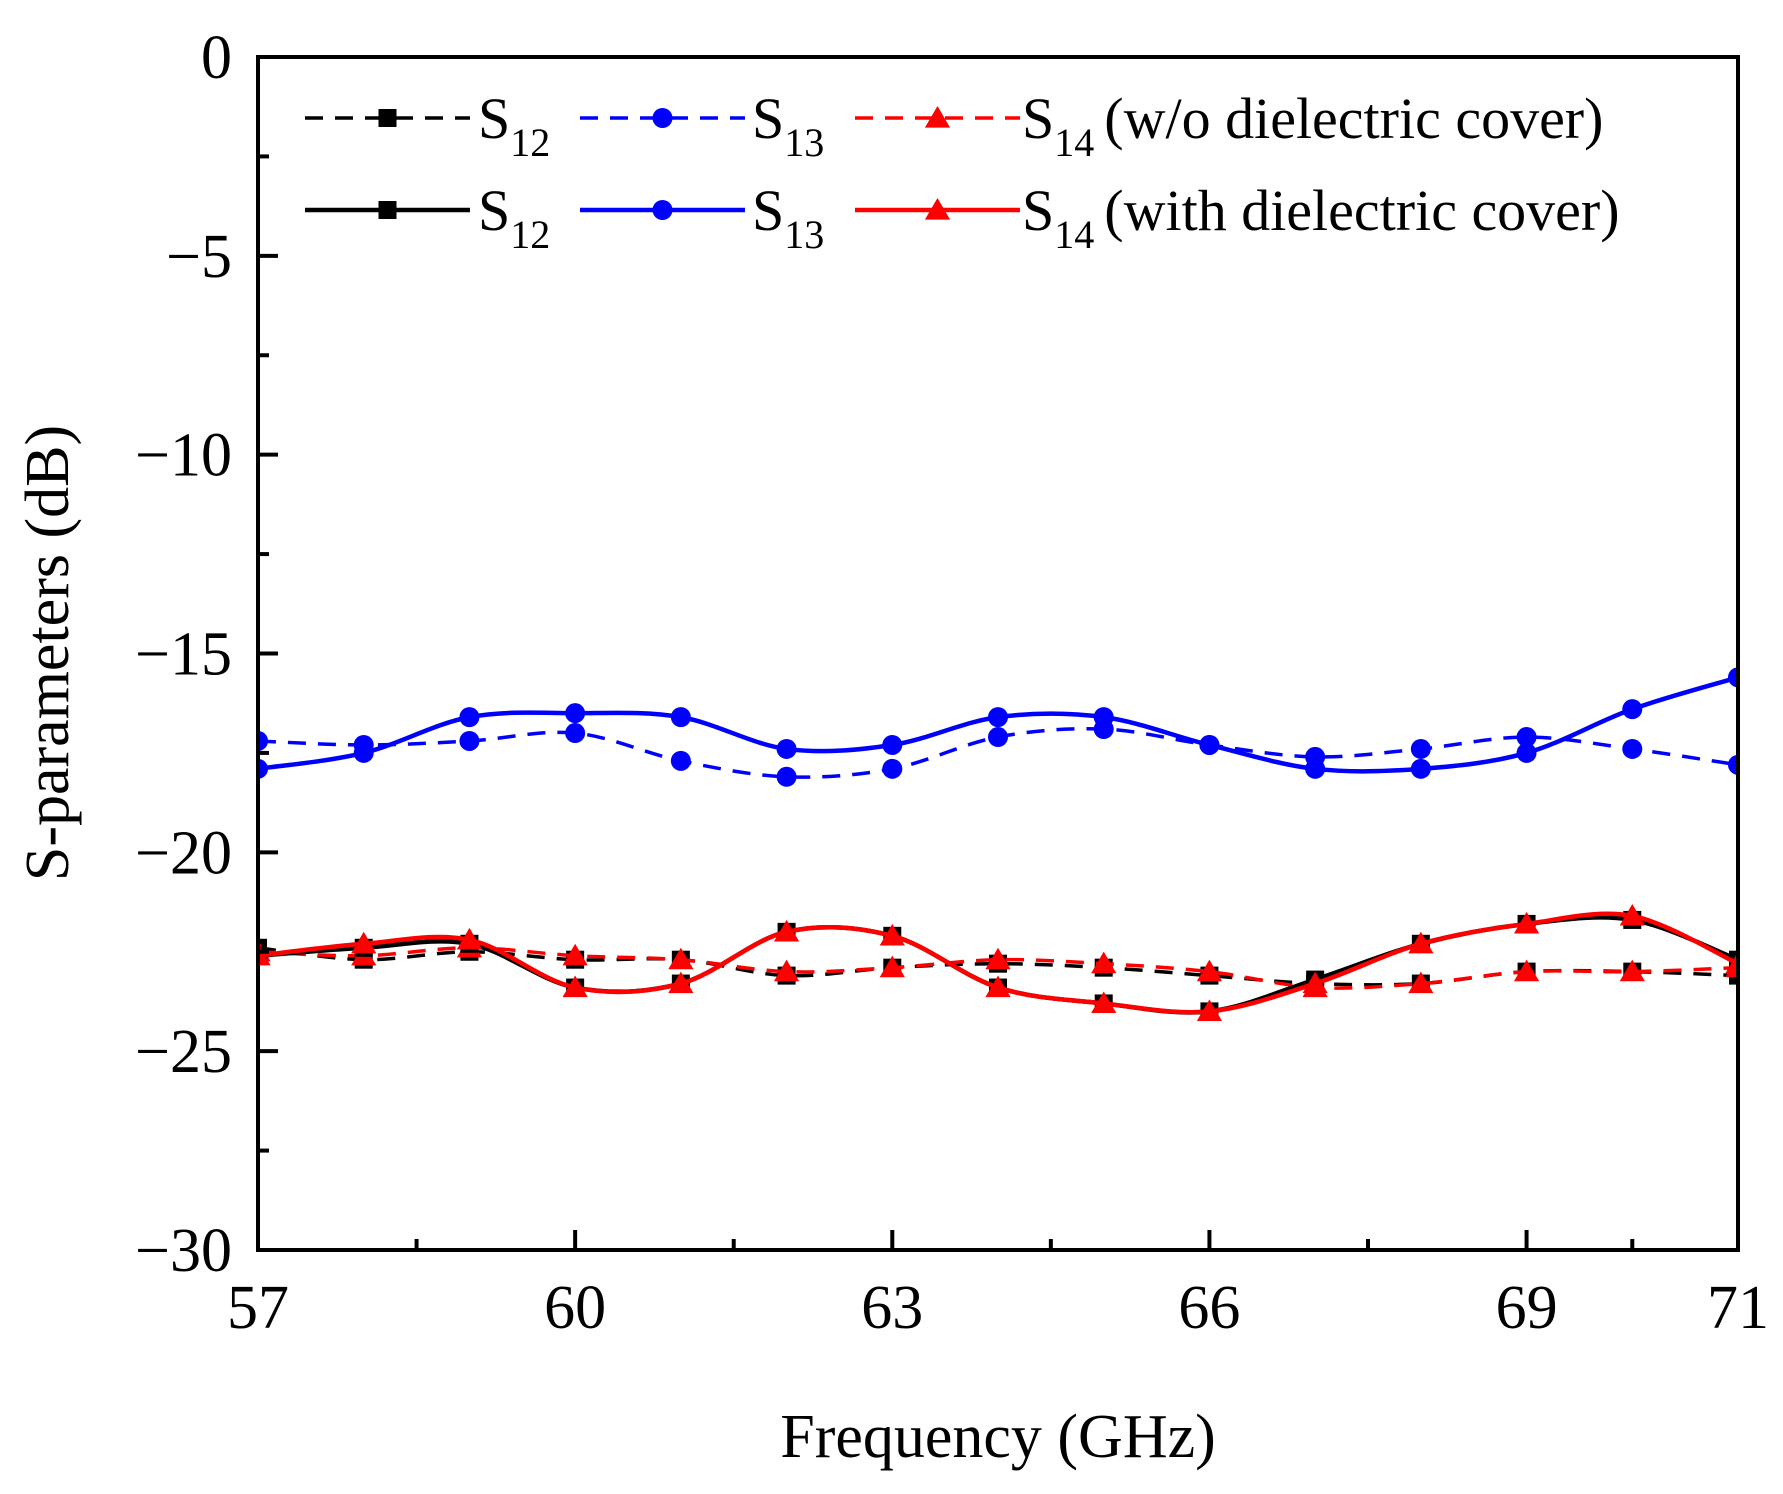  What do you see at coordinates (183, 853) in the screenshot?
I see `y-tick-label: −20` at bounding box center [183, 853].